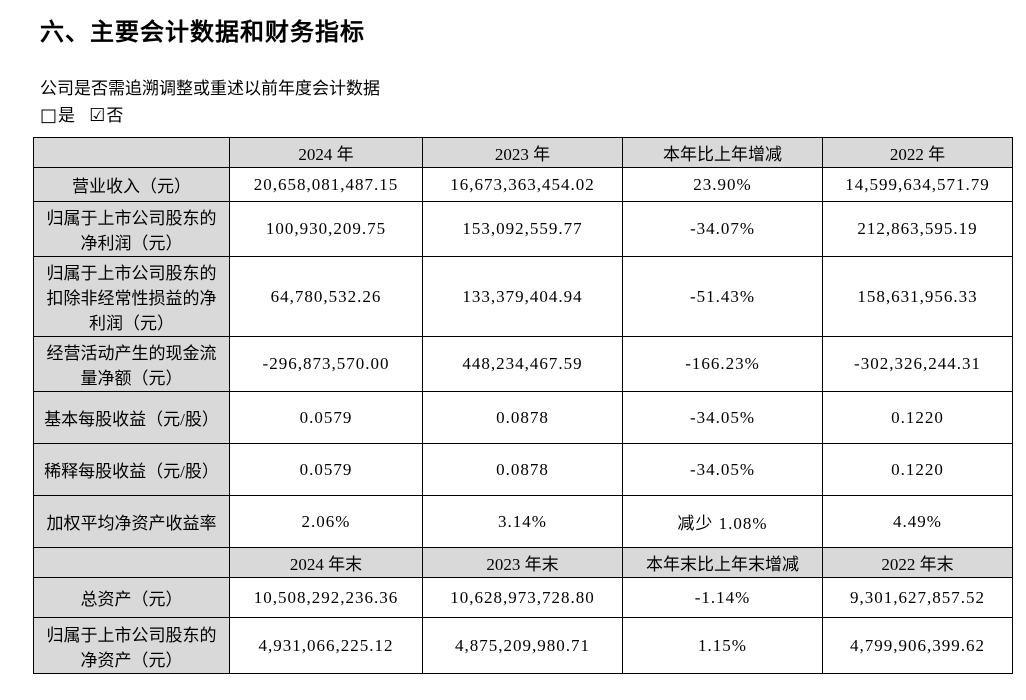 The height and width of the screenshot is (700, 1026). I want to click on cell-value: 448,234,467.59, so click(522, 364).